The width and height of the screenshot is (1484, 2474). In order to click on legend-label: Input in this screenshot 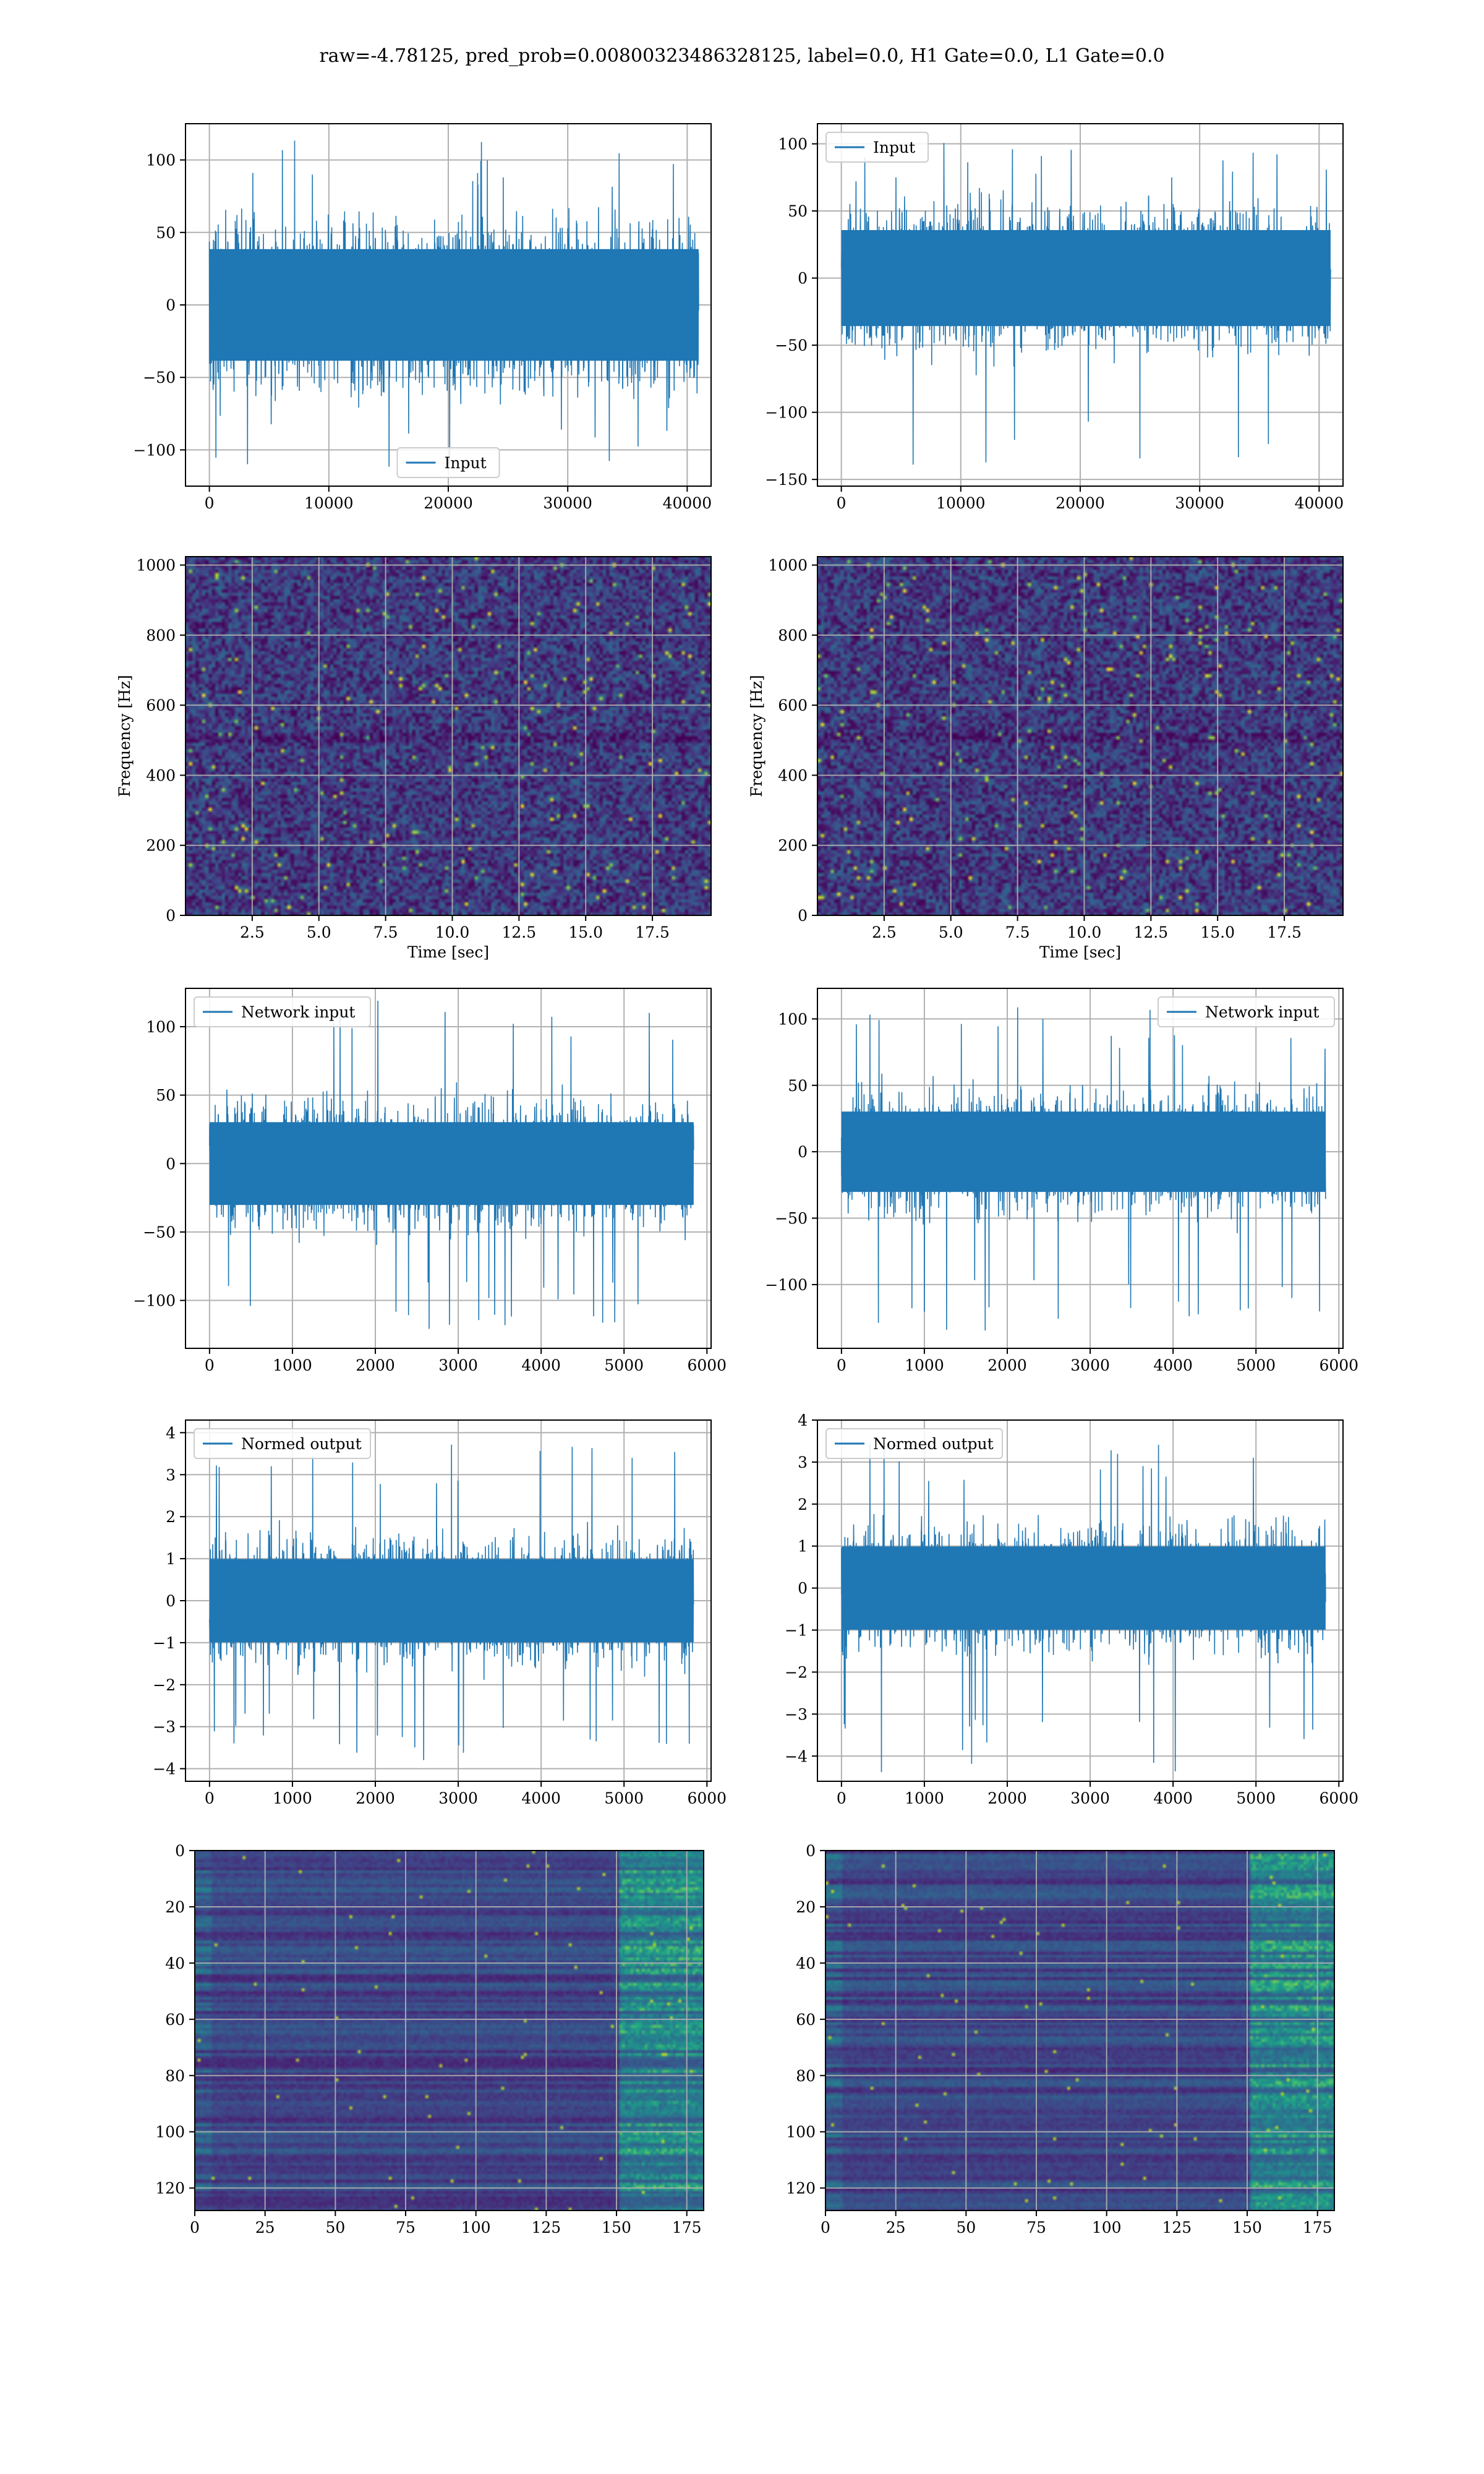, I will do `click(466, 463)`.